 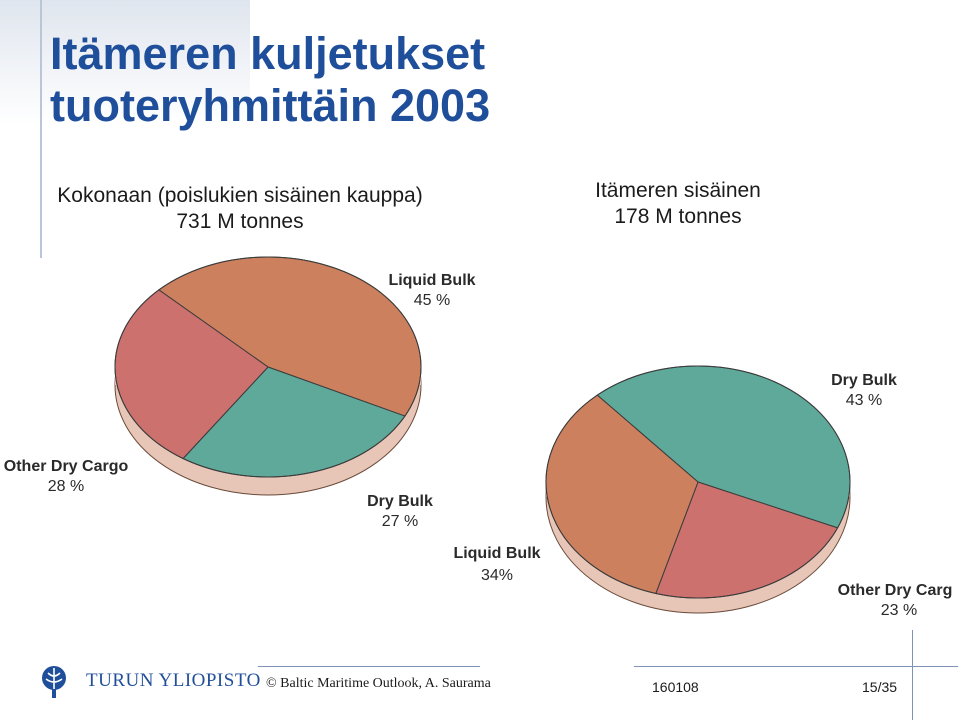 I want to click on right-label-other-dry-cargo: Other Dry Carg, so click(x=895, y=590).